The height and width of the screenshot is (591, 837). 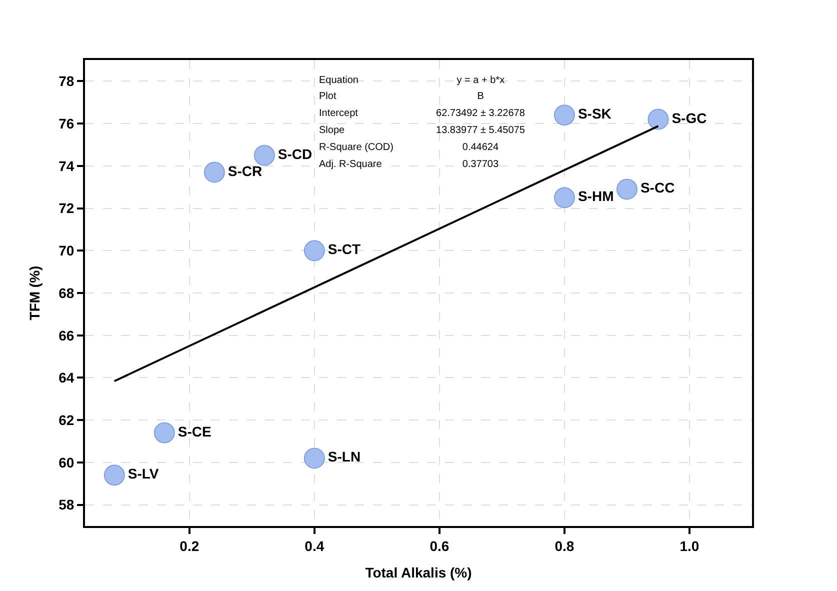 I want to click on annotation: 0.37703, so click(x=480, y=164).